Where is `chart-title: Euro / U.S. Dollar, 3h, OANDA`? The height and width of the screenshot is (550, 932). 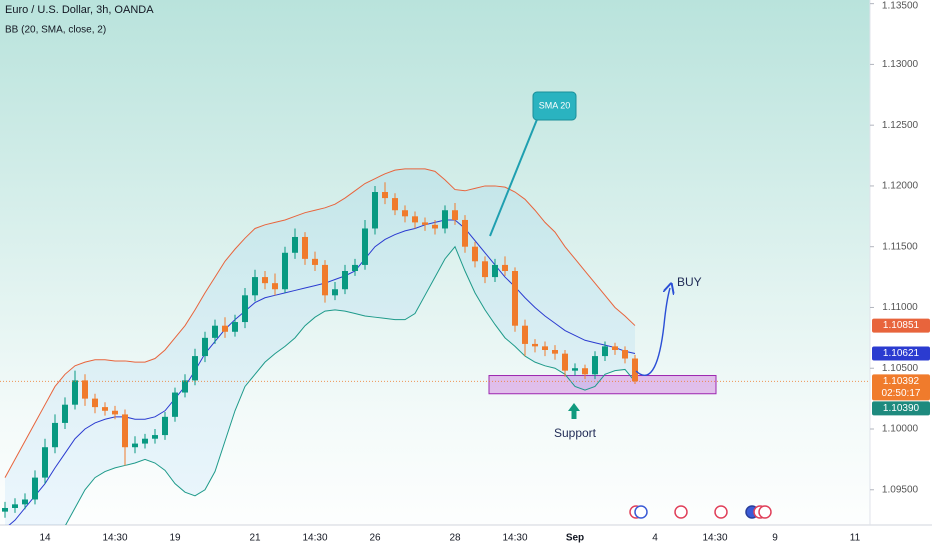
chart-title: Euro / U.S. Dollar, 3h, OANDA is located at coordinates (79, 10).